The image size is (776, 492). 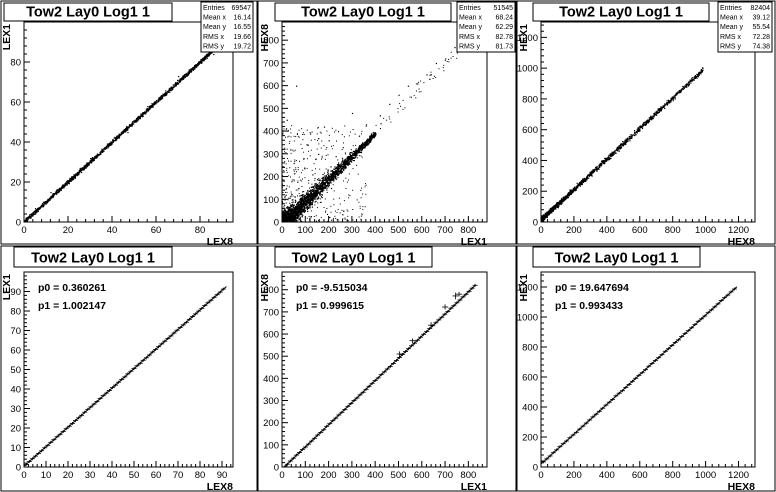 What do you see at coordinates (504, 37) in the screenshot?
I see `stats-value: 82.78` at bounding box center [504, 37].